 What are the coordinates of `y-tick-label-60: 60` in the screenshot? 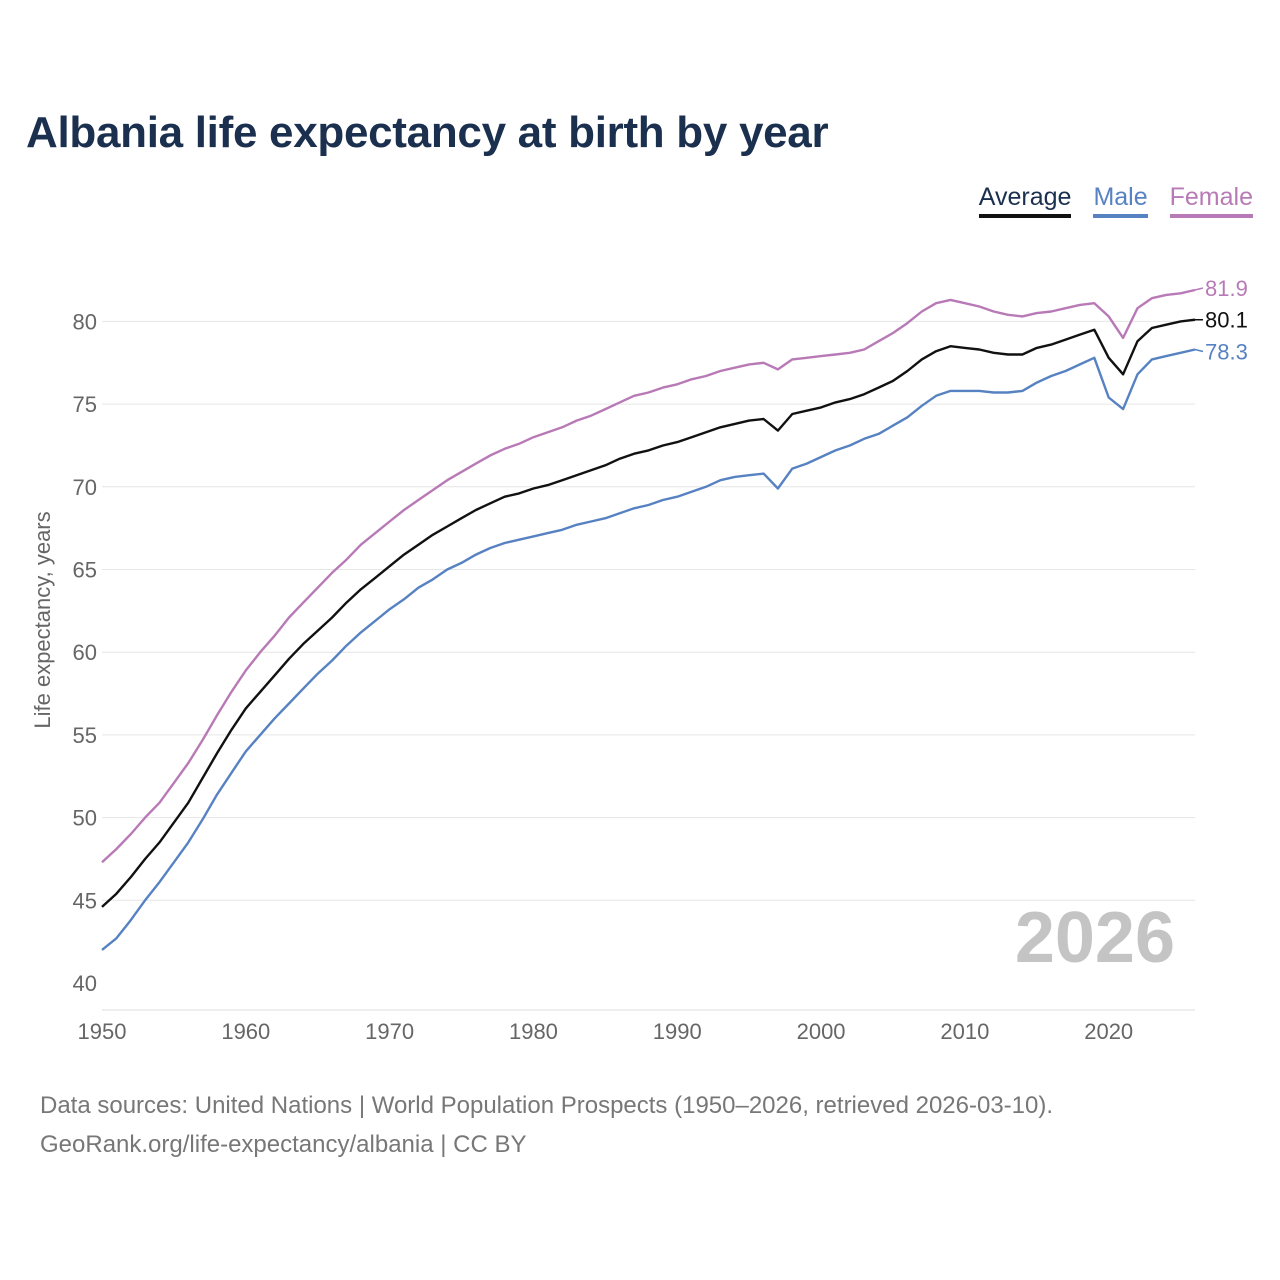 It's located at (85, 652).